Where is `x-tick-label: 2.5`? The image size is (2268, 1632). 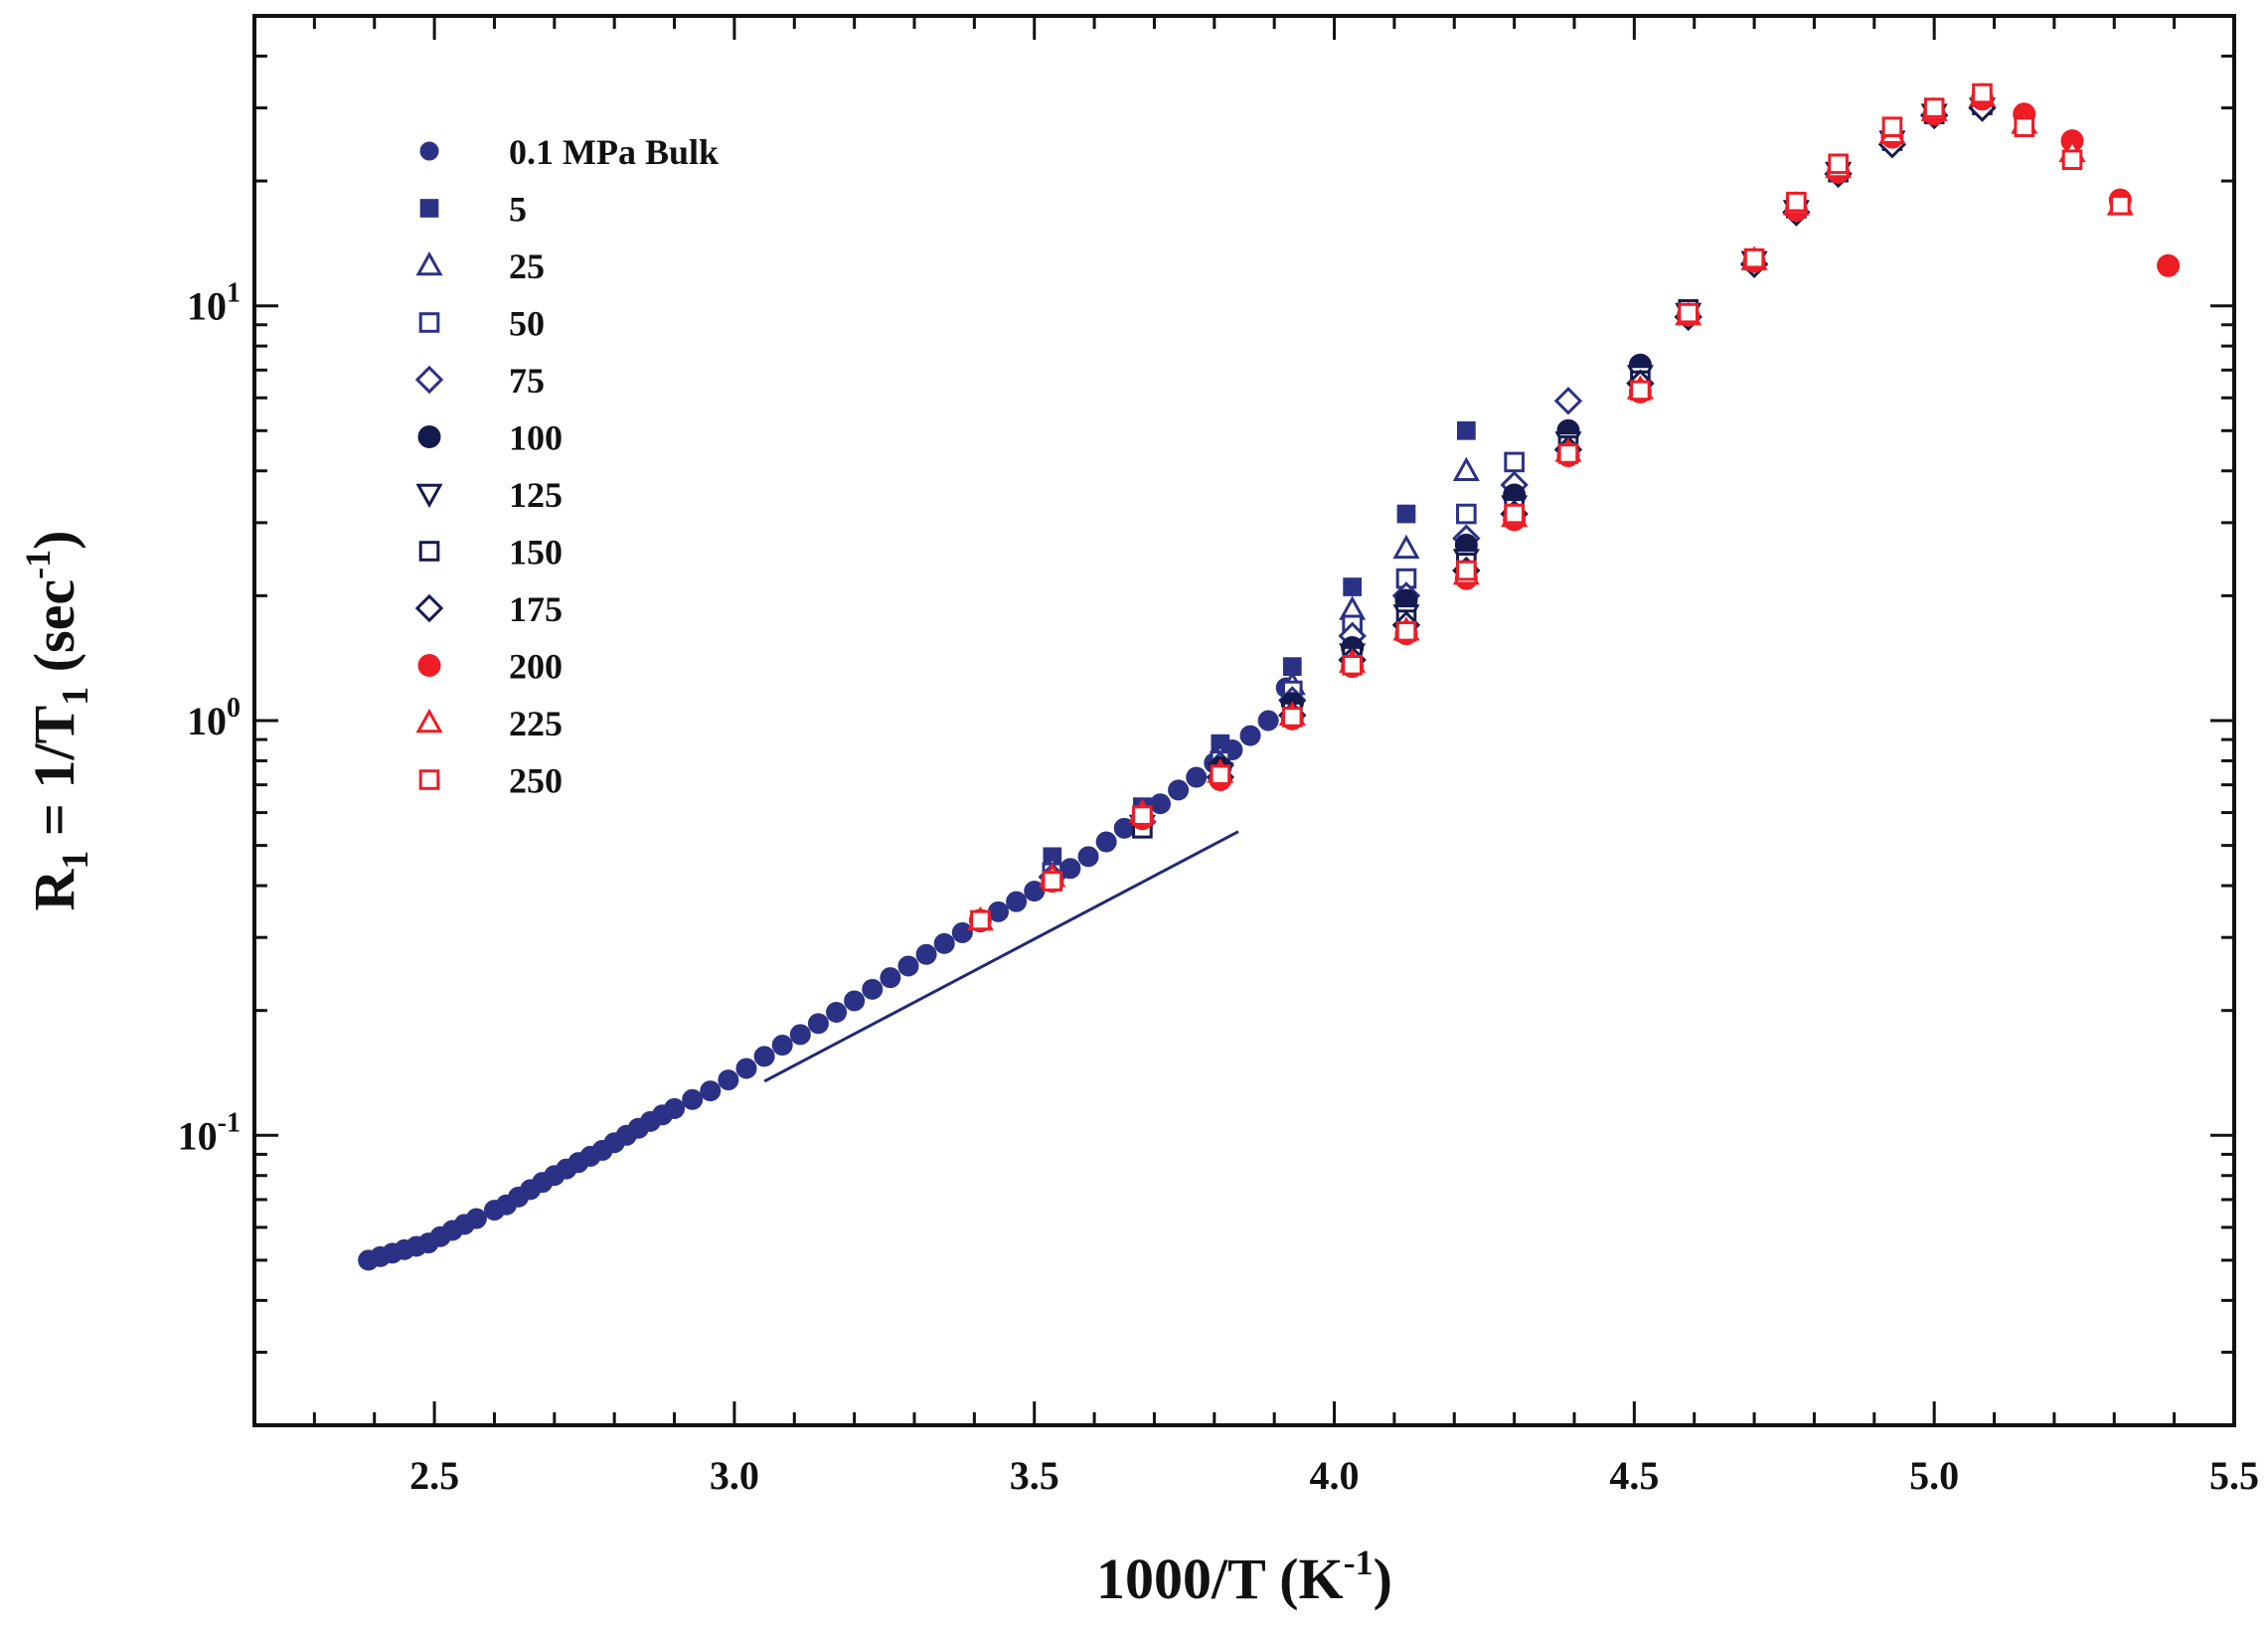
x-tick-label: 2.5 is located at coordinates (434, 1475).